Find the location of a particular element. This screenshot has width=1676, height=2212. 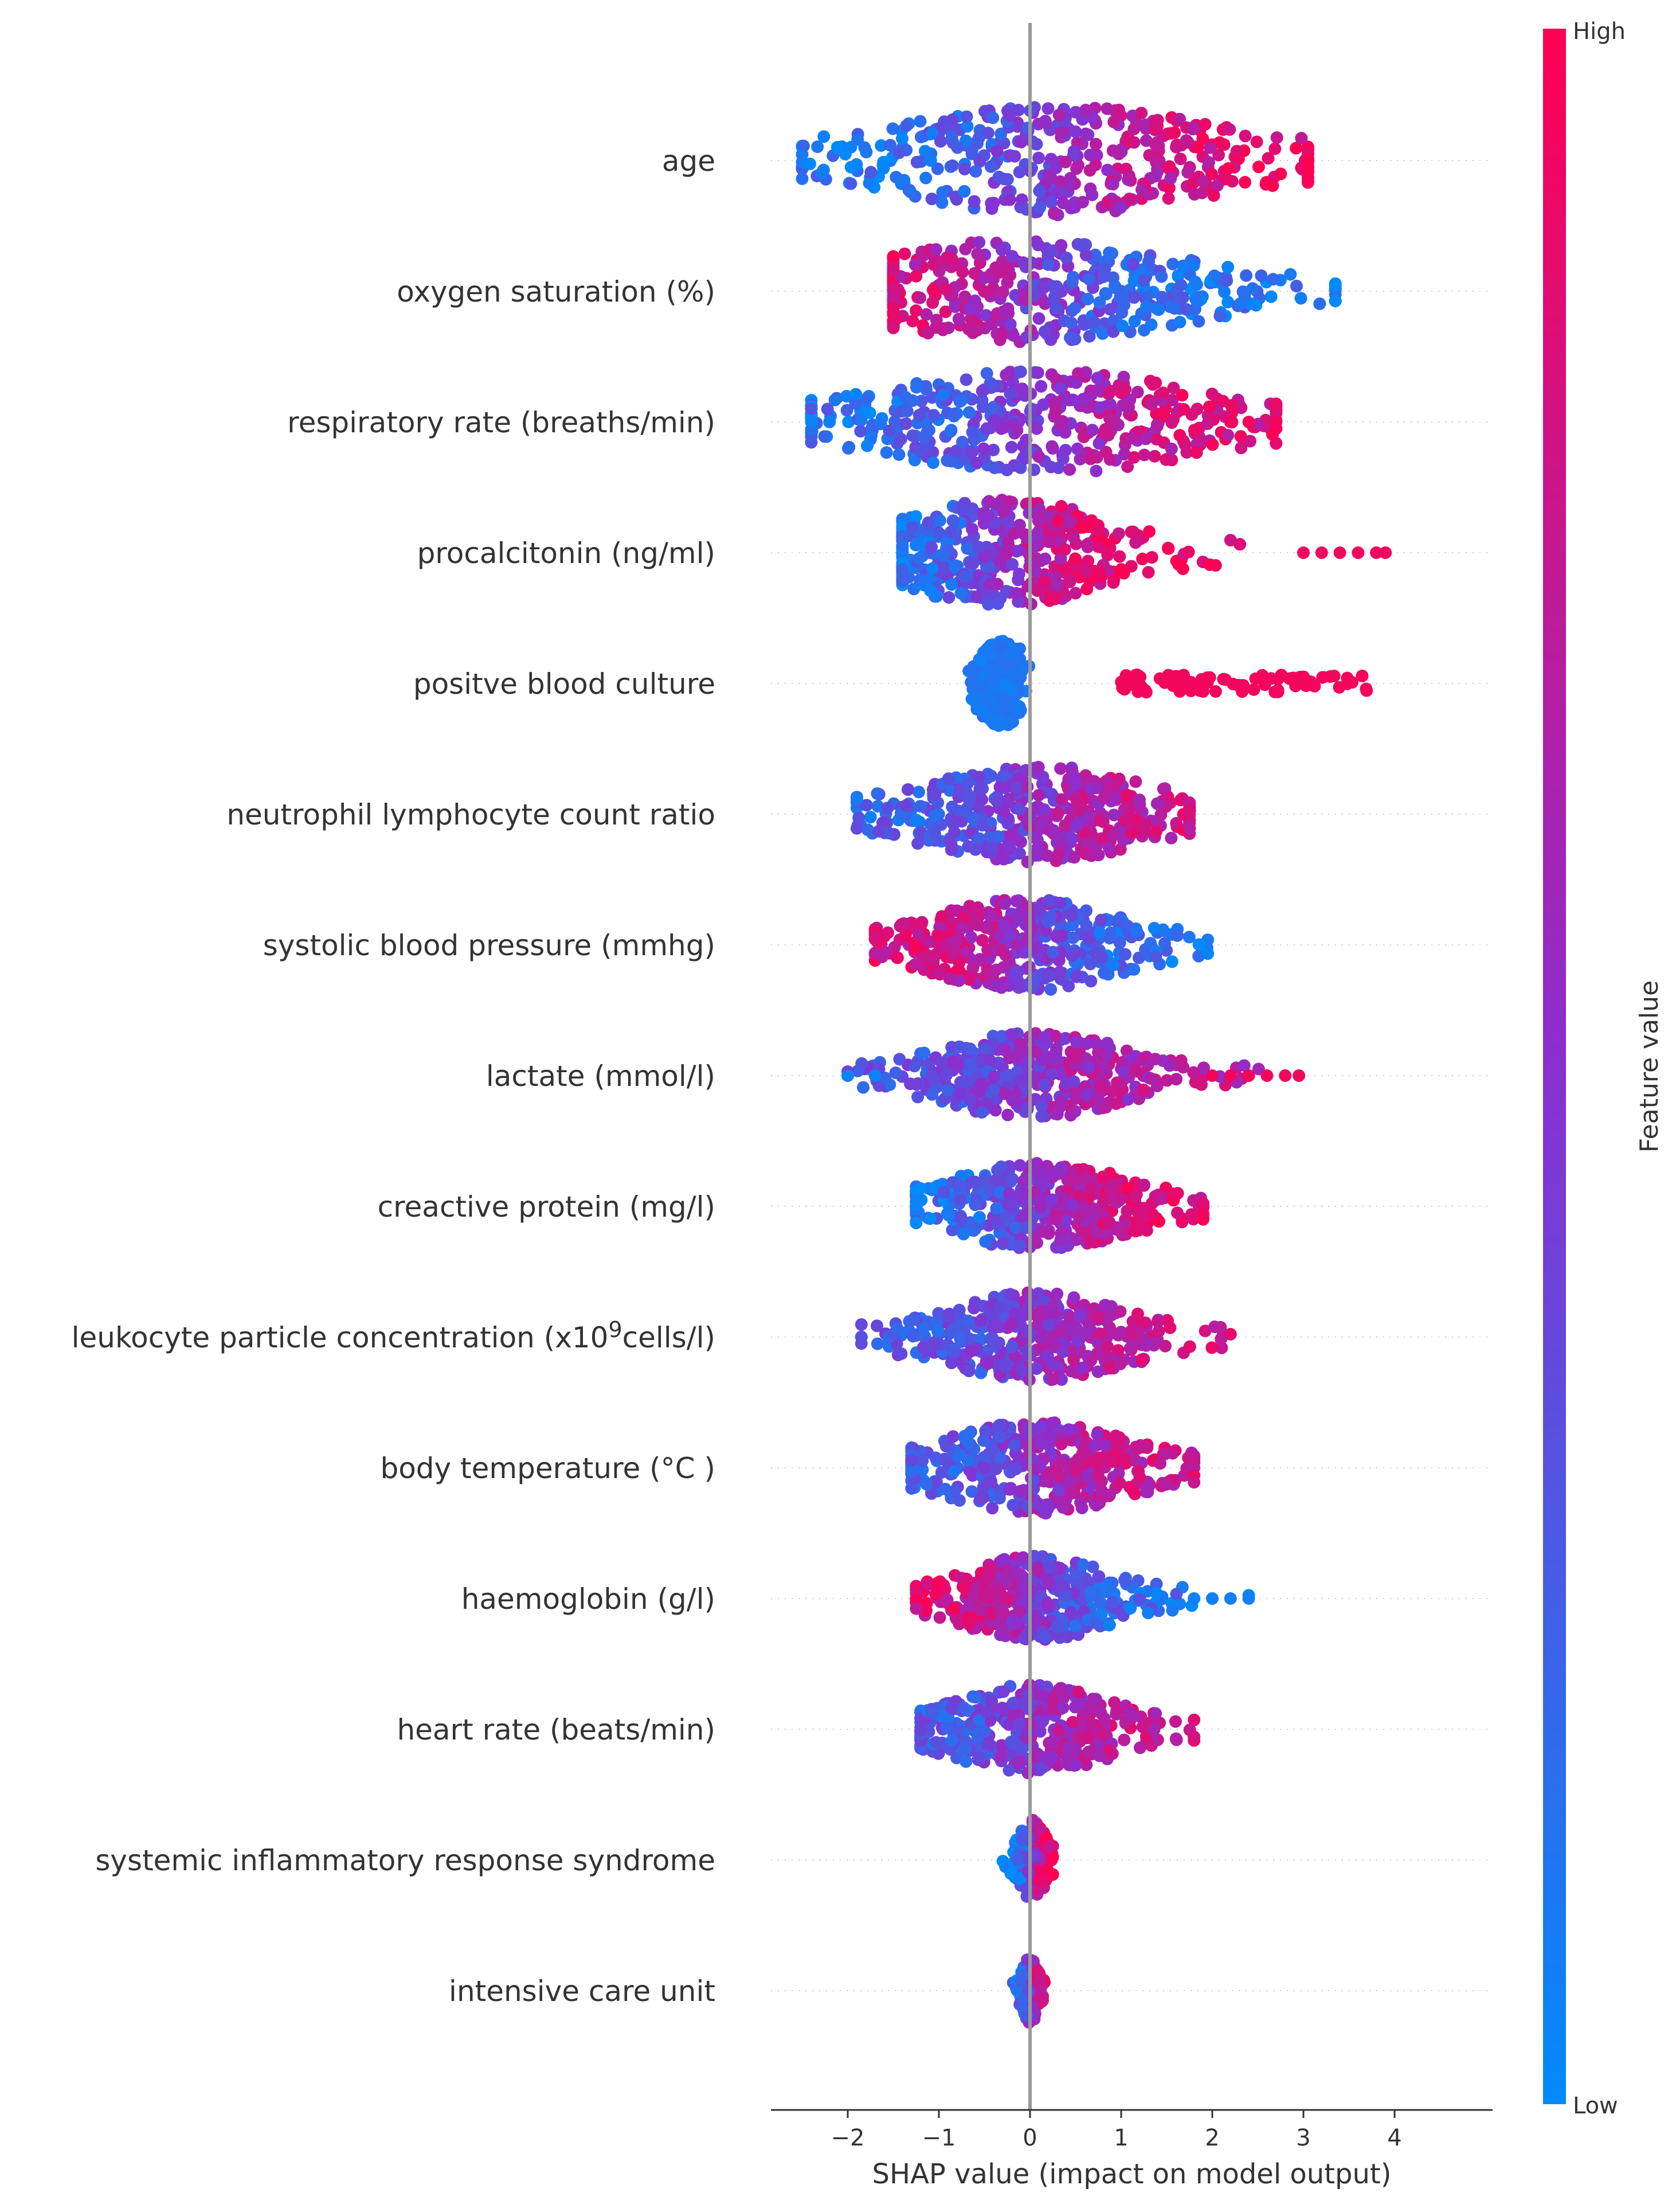

feature-label: age is located at coordinates (688, 161).